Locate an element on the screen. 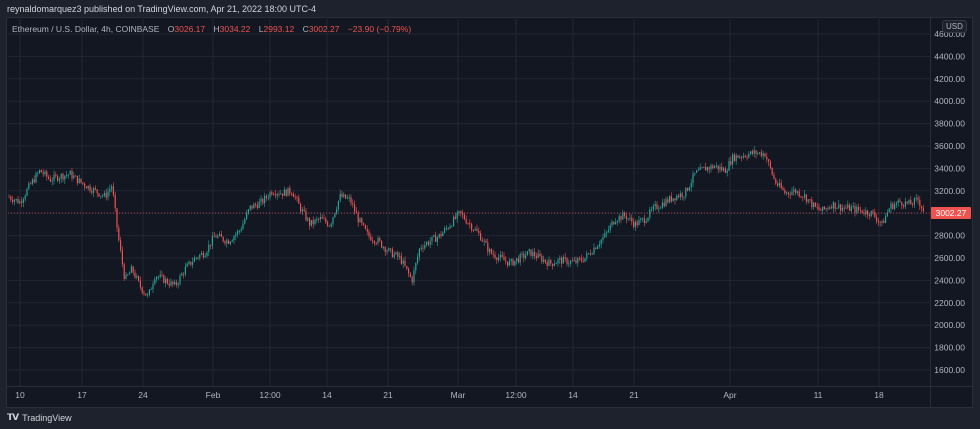  symbol-title: Ethereum / U.S. Dollar, 4h, COINBASE is located at coordinates (86, 29).